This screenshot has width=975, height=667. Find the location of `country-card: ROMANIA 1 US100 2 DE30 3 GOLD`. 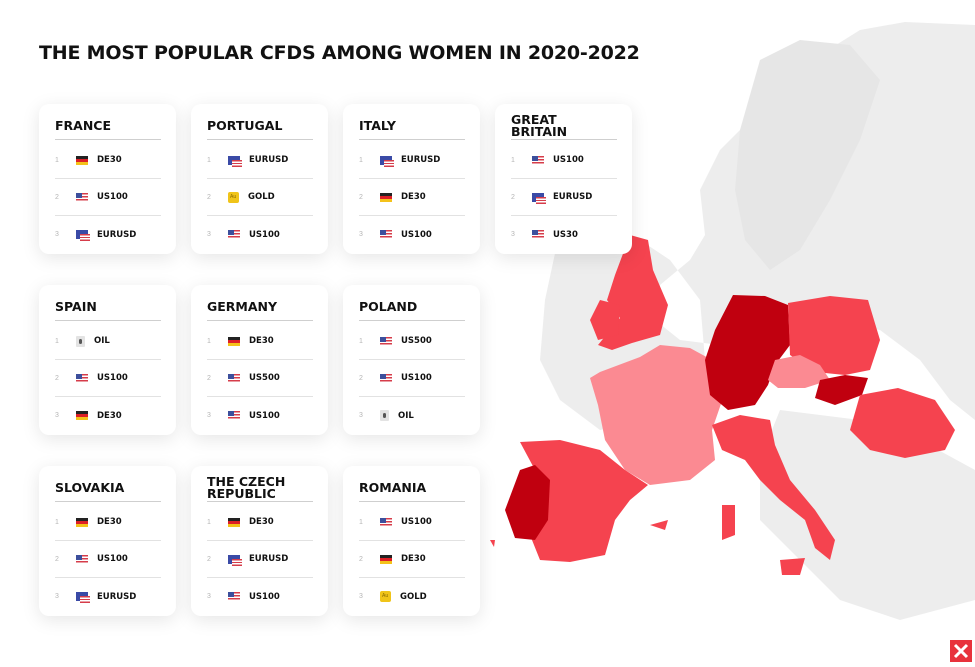

country-card: ROMANIA 1 US100 2 DE30 3 GOLD is located at coordinates (411, 541).